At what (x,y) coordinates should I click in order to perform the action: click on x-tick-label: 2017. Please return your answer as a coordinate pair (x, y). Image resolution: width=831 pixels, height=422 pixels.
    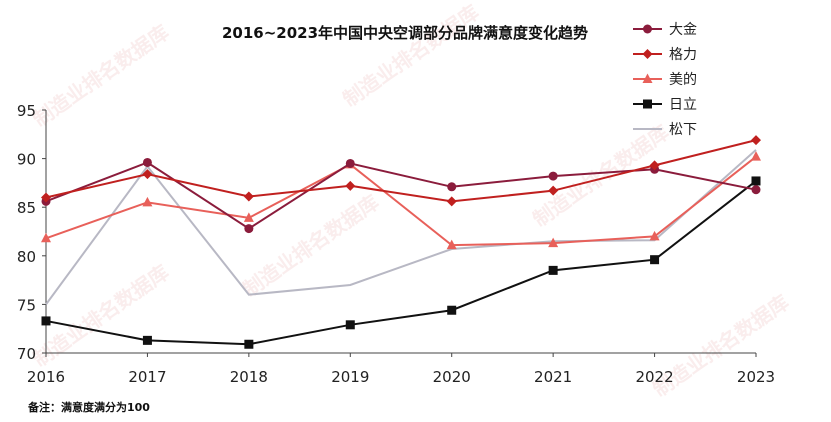
    Looking at the image, I should click on (147, 377).